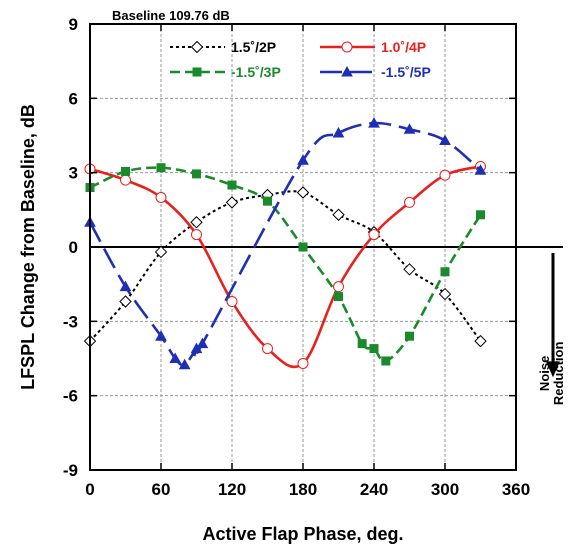  Describe the element at coordinates (373, 47) in the screenshot. I see `legend-entry-1: 1.0˚/4P` at that location.